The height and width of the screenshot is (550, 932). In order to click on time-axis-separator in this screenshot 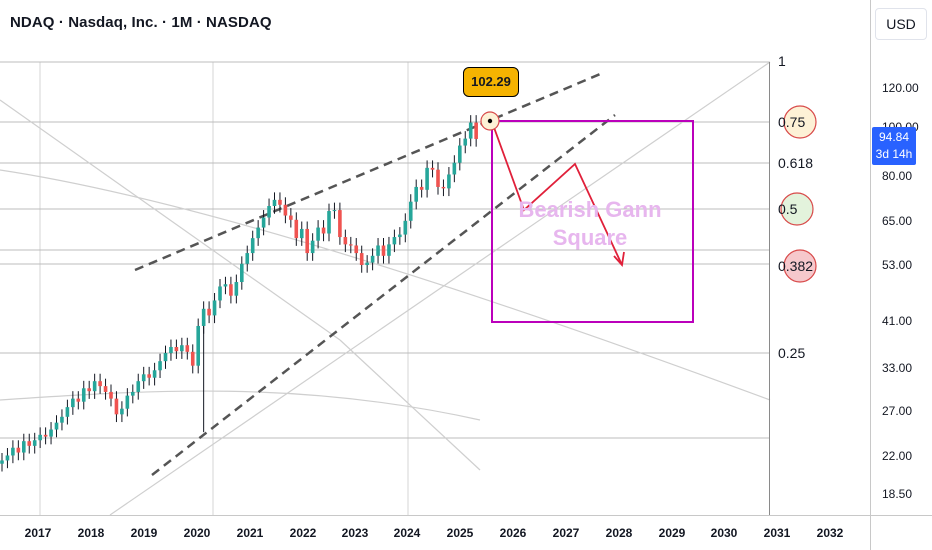, I will do `click(466, 515)`.